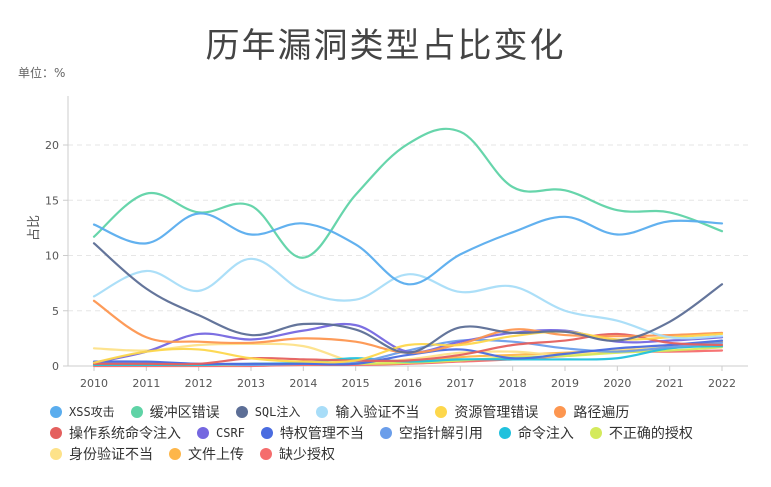 Image resolution: width=771 pixels, height=487 pixels. I want to click on legend-item: 不正确的授权, so click(641, 433).